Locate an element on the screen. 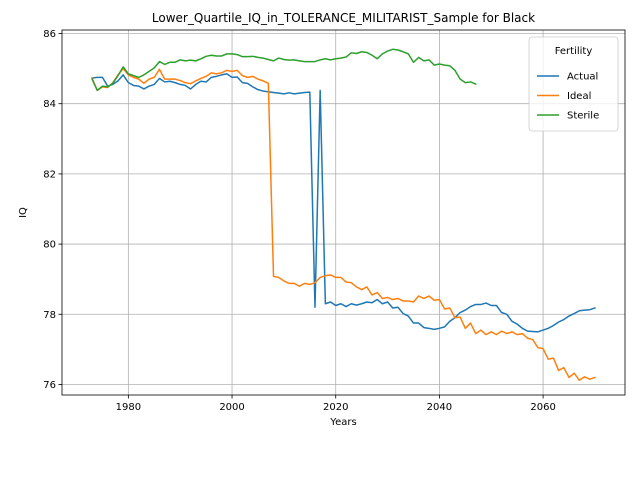  x-axis: 1980 2000 2020 2040 2060 is located at coordinates (336, 404).